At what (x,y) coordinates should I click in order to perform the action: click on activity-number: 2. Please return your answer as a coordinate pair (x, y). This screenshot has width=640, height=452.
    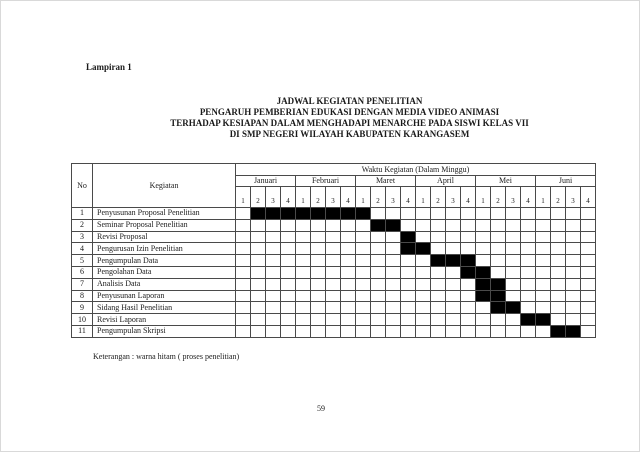
    Looking at the image, I should click on (82, 225).